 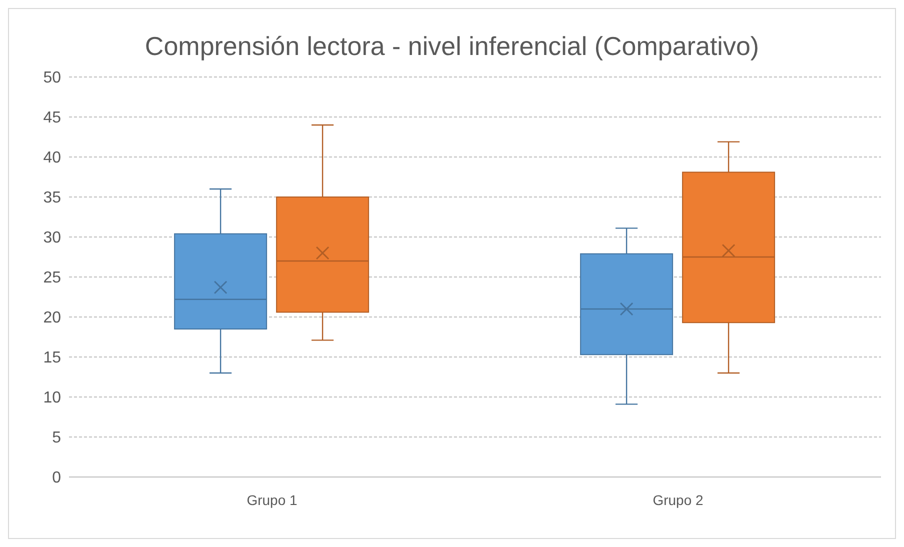 What do you see at coordinates (272, 500) in the screenshot?
I see `x-tick-label: Grupo 1` at bounding box center [272, 500].